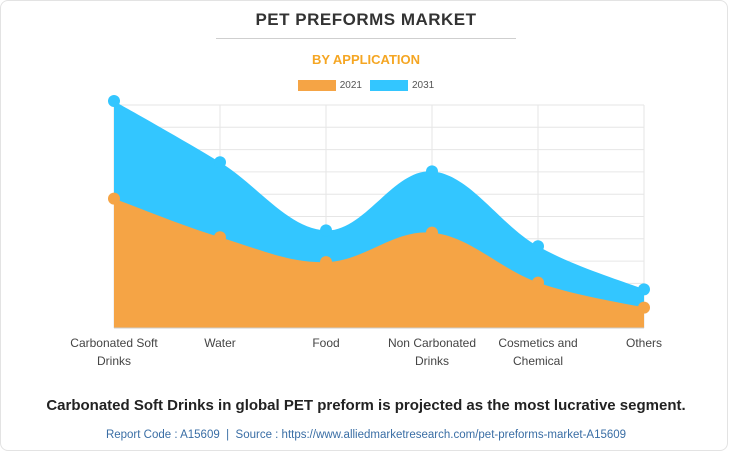  I want to click on legend-item-2021: 2021, so click(329, 85).